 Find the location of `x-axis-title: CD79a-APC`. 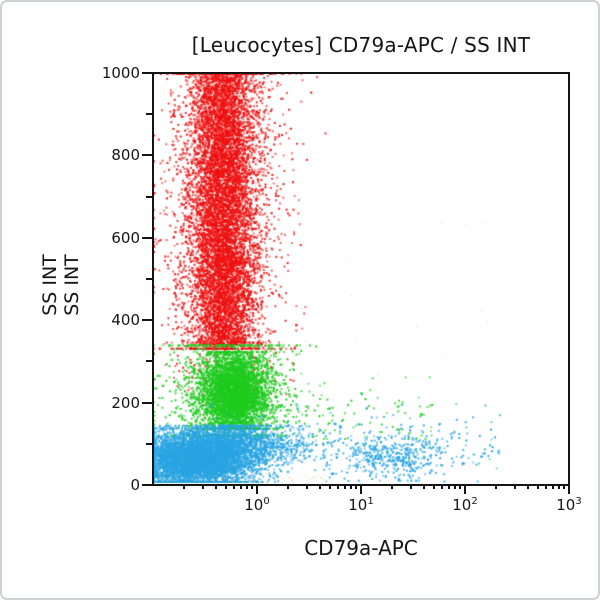

x-axis-title: CD79a-APC is located at coordinates (361, 548).